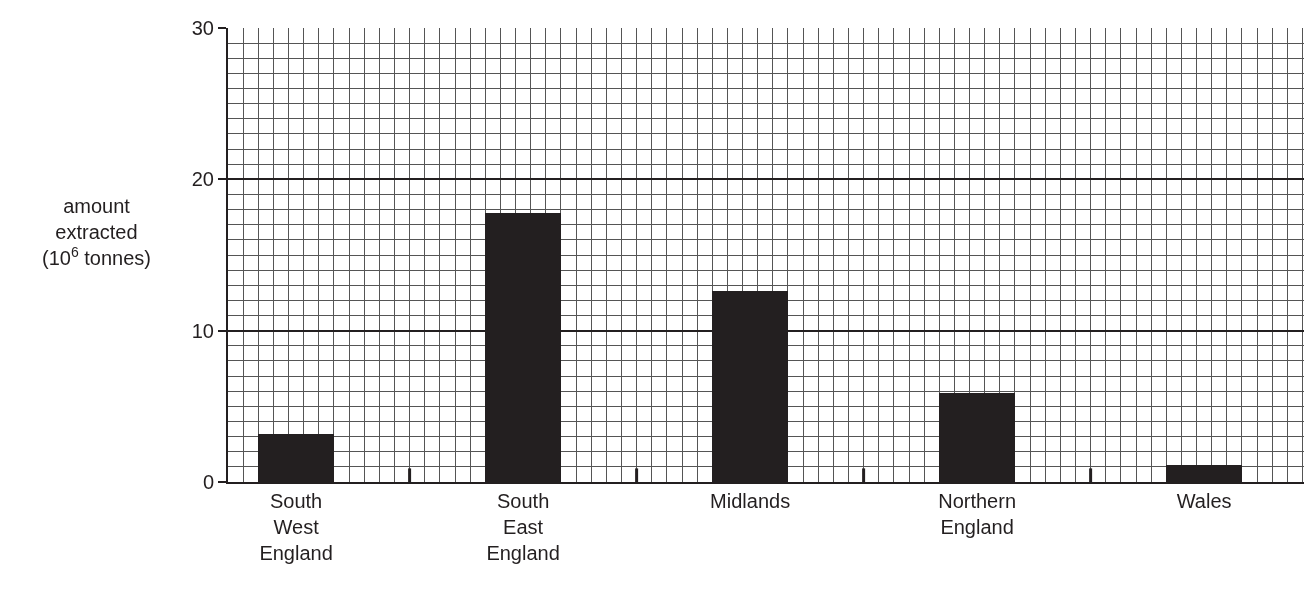  What do you see at coordinates (1204, 501) in the screenshot?
I see `x-tick-label: Wales` at bounding box center [1204, 501].